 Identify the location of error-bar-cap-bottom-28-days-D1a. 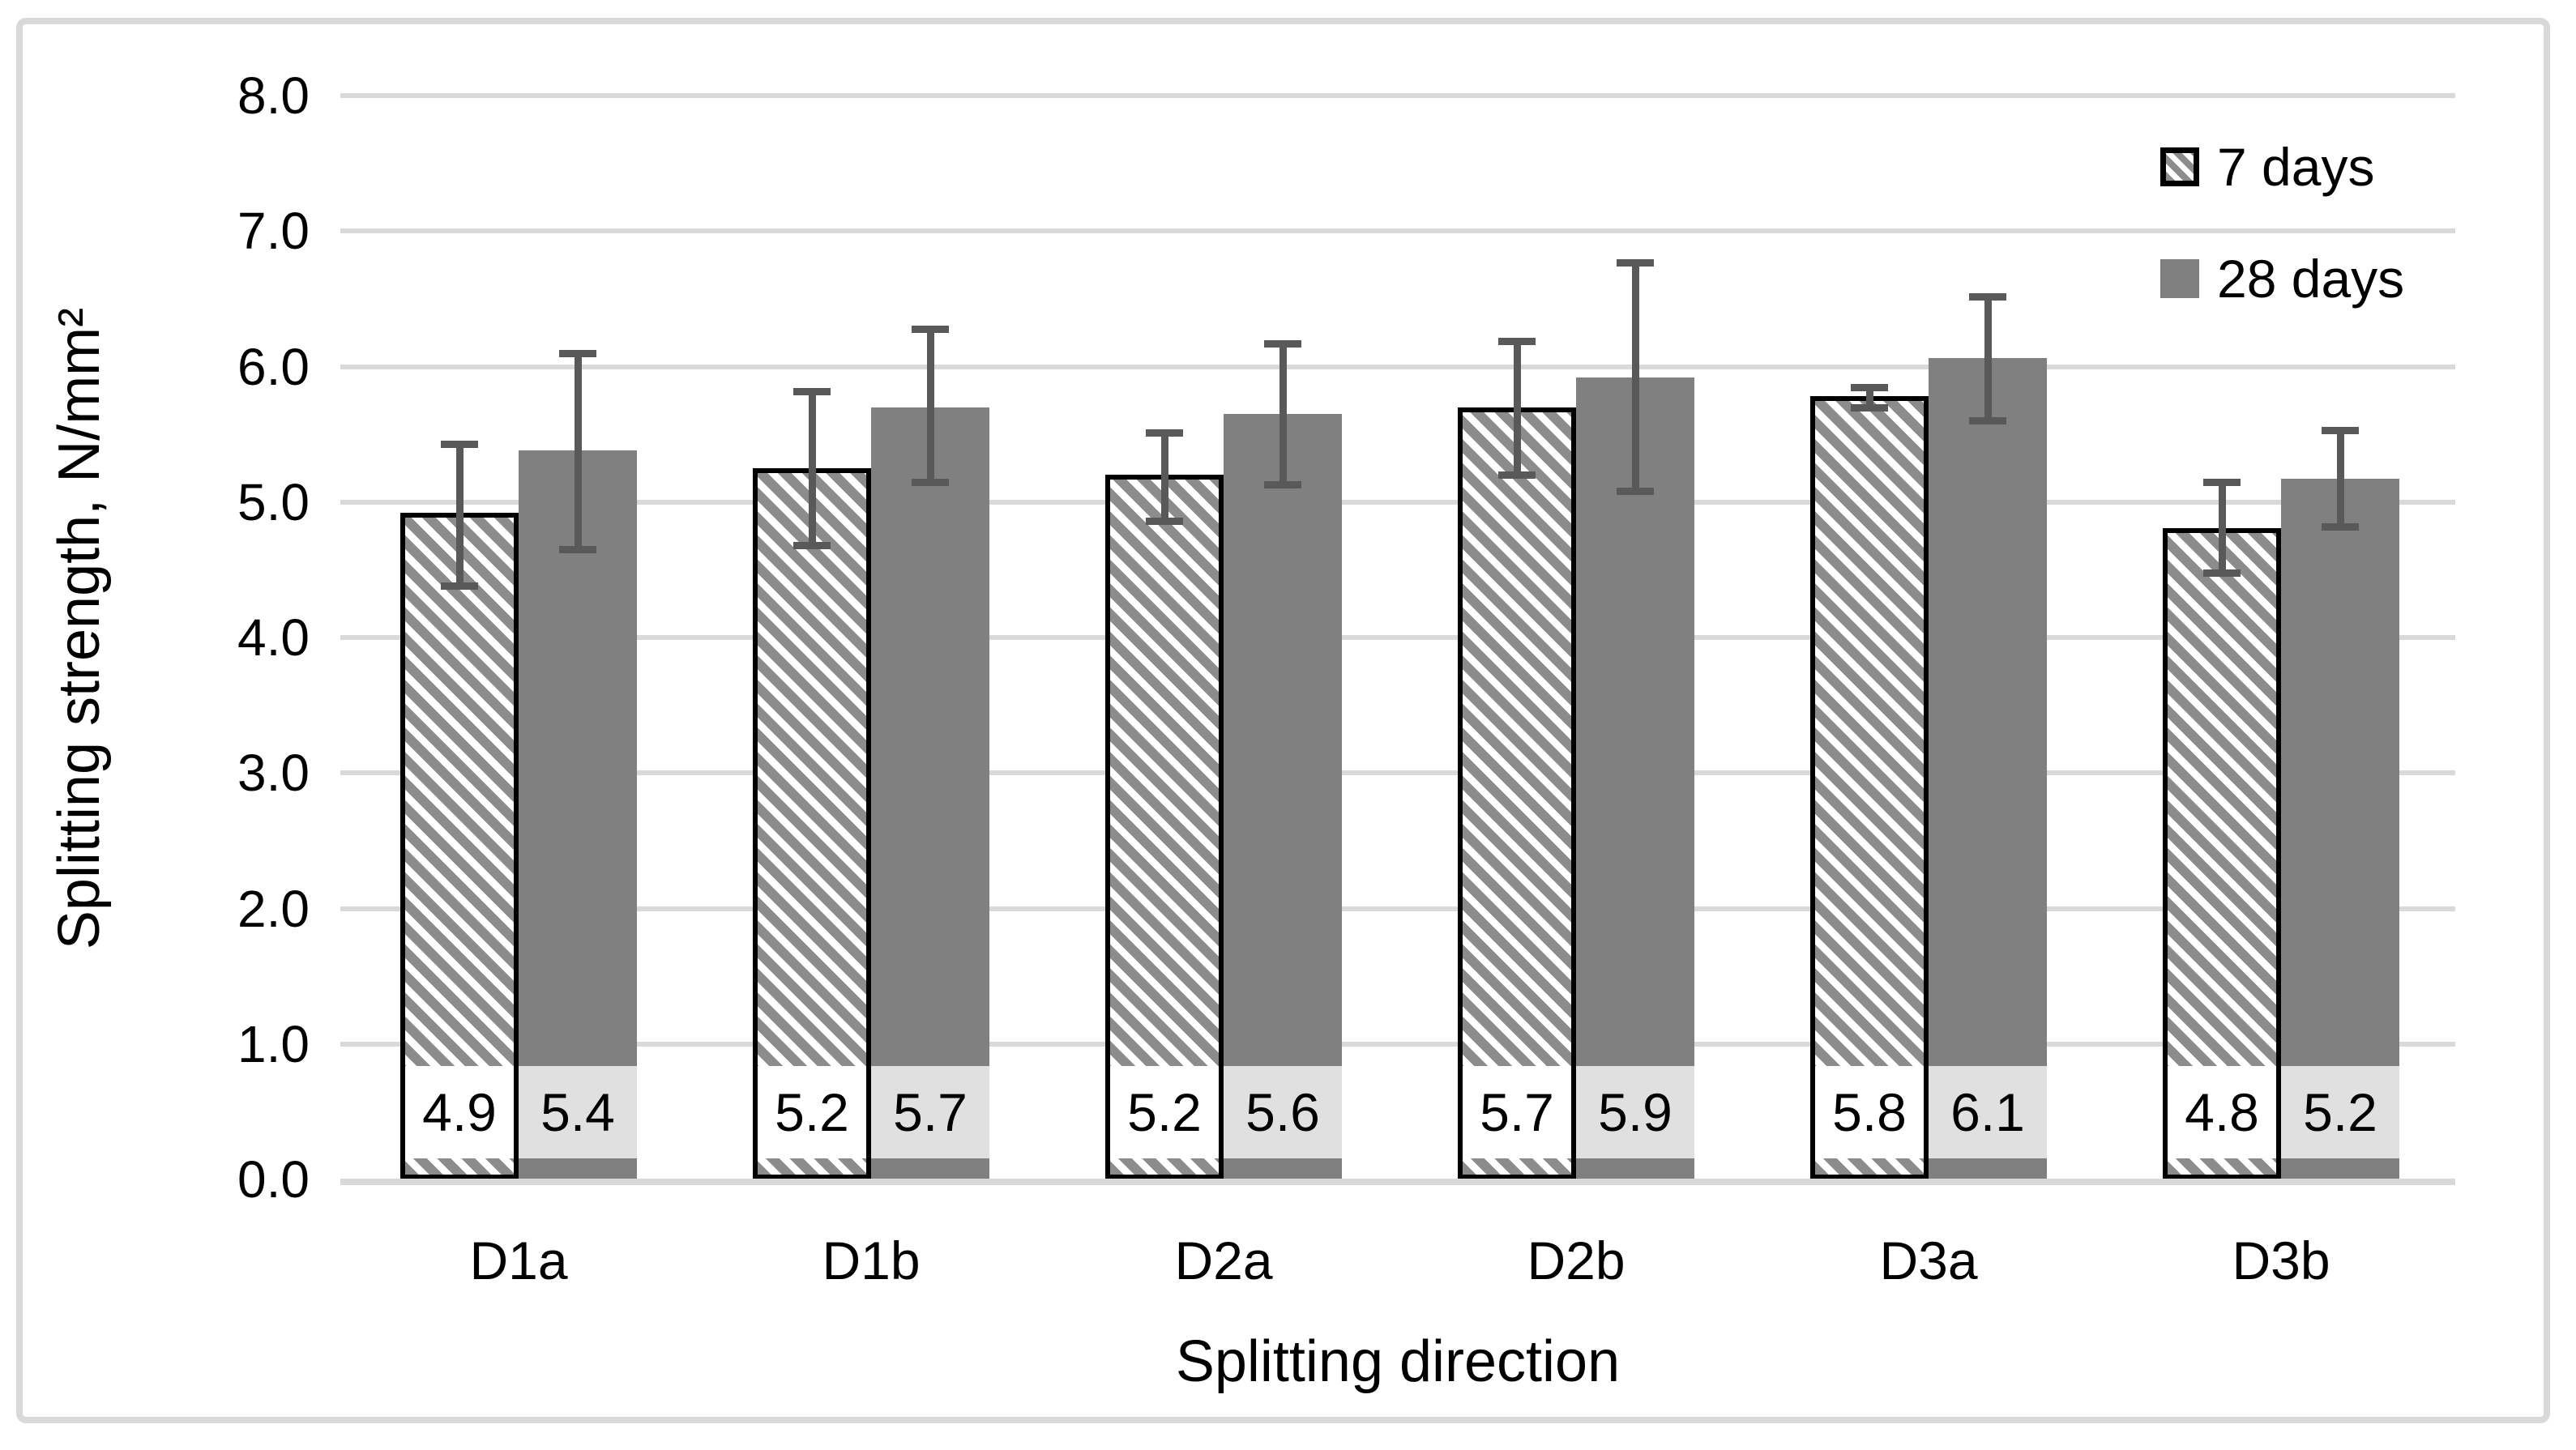
(577, 550).